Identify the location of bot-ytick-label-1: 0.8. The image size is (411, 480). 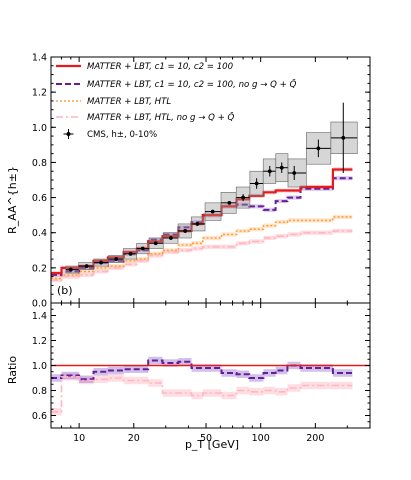
(39, 391).